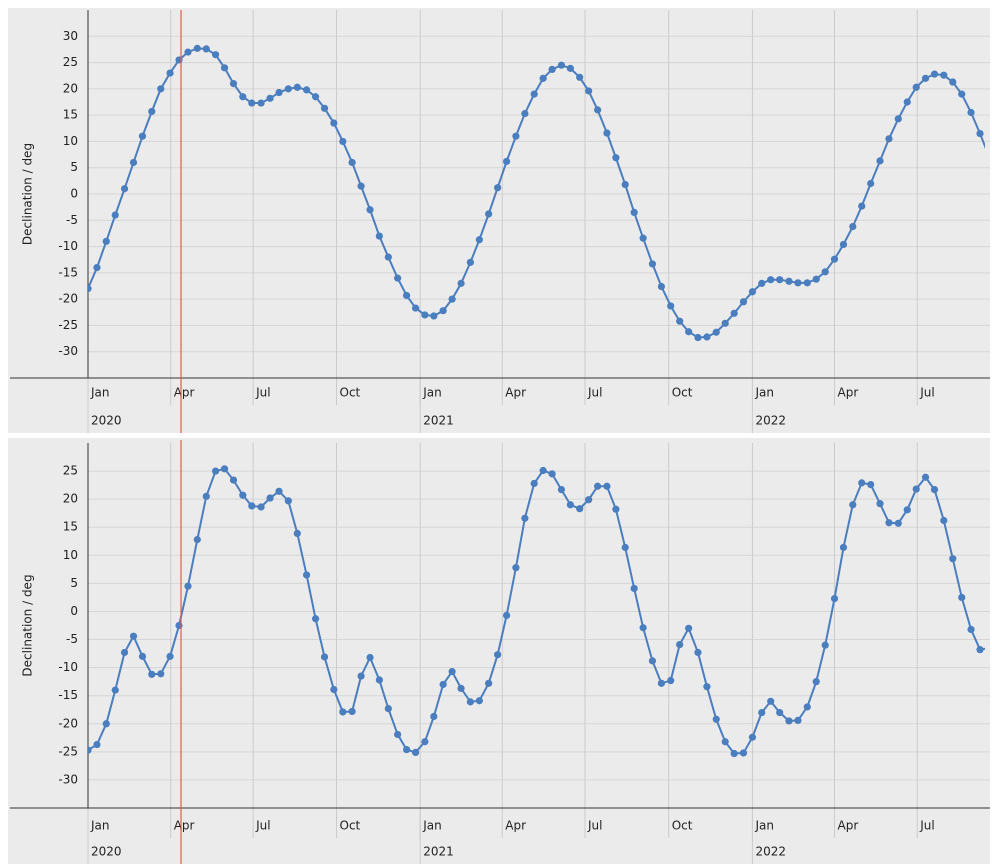 The height and width of the screenshot is (867, 992). I want to click on y-tick-label: 25, so click(70, 471).